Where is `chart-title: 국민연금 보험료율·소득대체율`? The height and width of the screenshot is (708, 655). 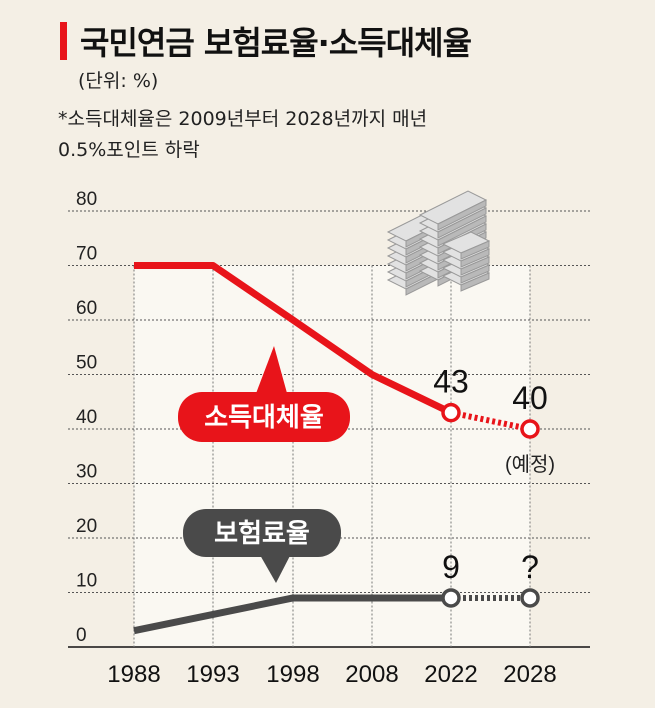 chart-title: 국민연금 보험료율·소득대체율 is located at coordinates (276, 43).